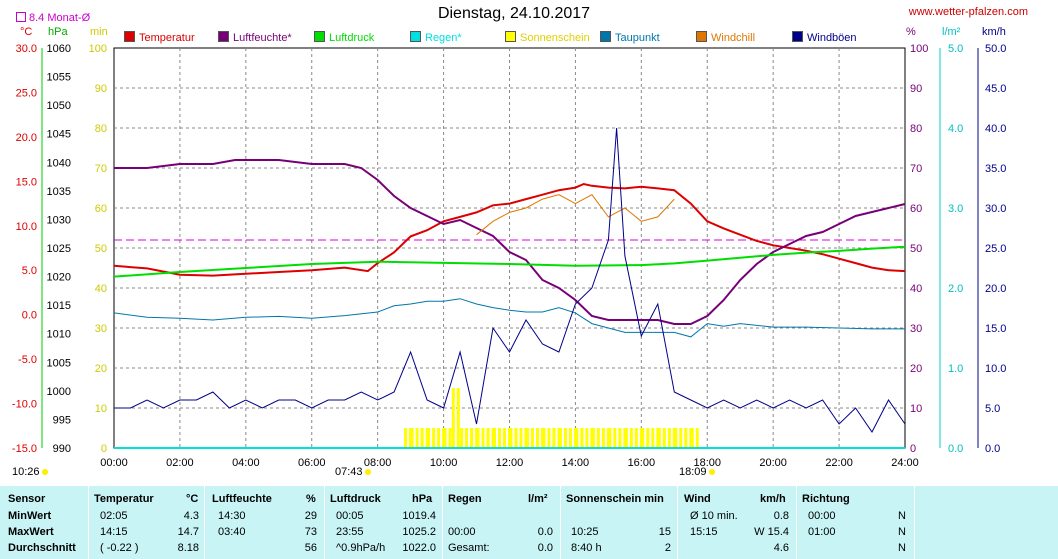 Image resolution: width=1058 pixels, height=559 pixels. What do you see at coordinates (911, 32) in the screenshot?
I see `humidity-unit: %` at bounding box center [911, 32].